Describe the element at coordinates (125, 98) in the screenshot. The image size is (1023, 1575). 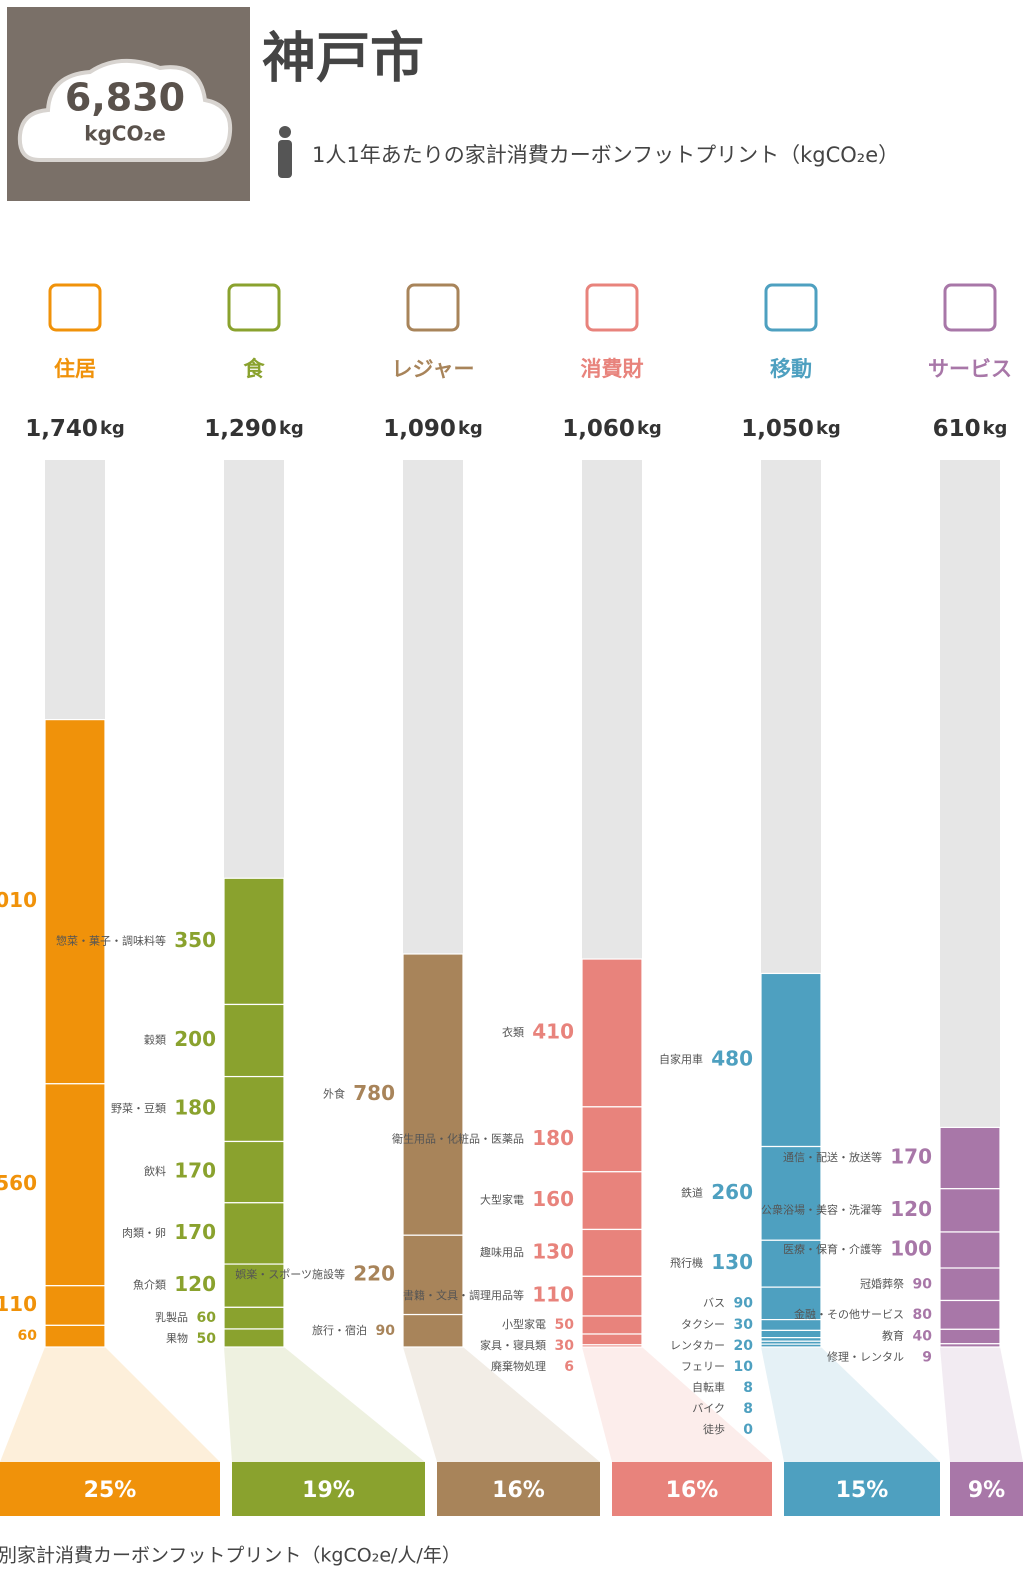
I see `total-value: 6,830` at that location.